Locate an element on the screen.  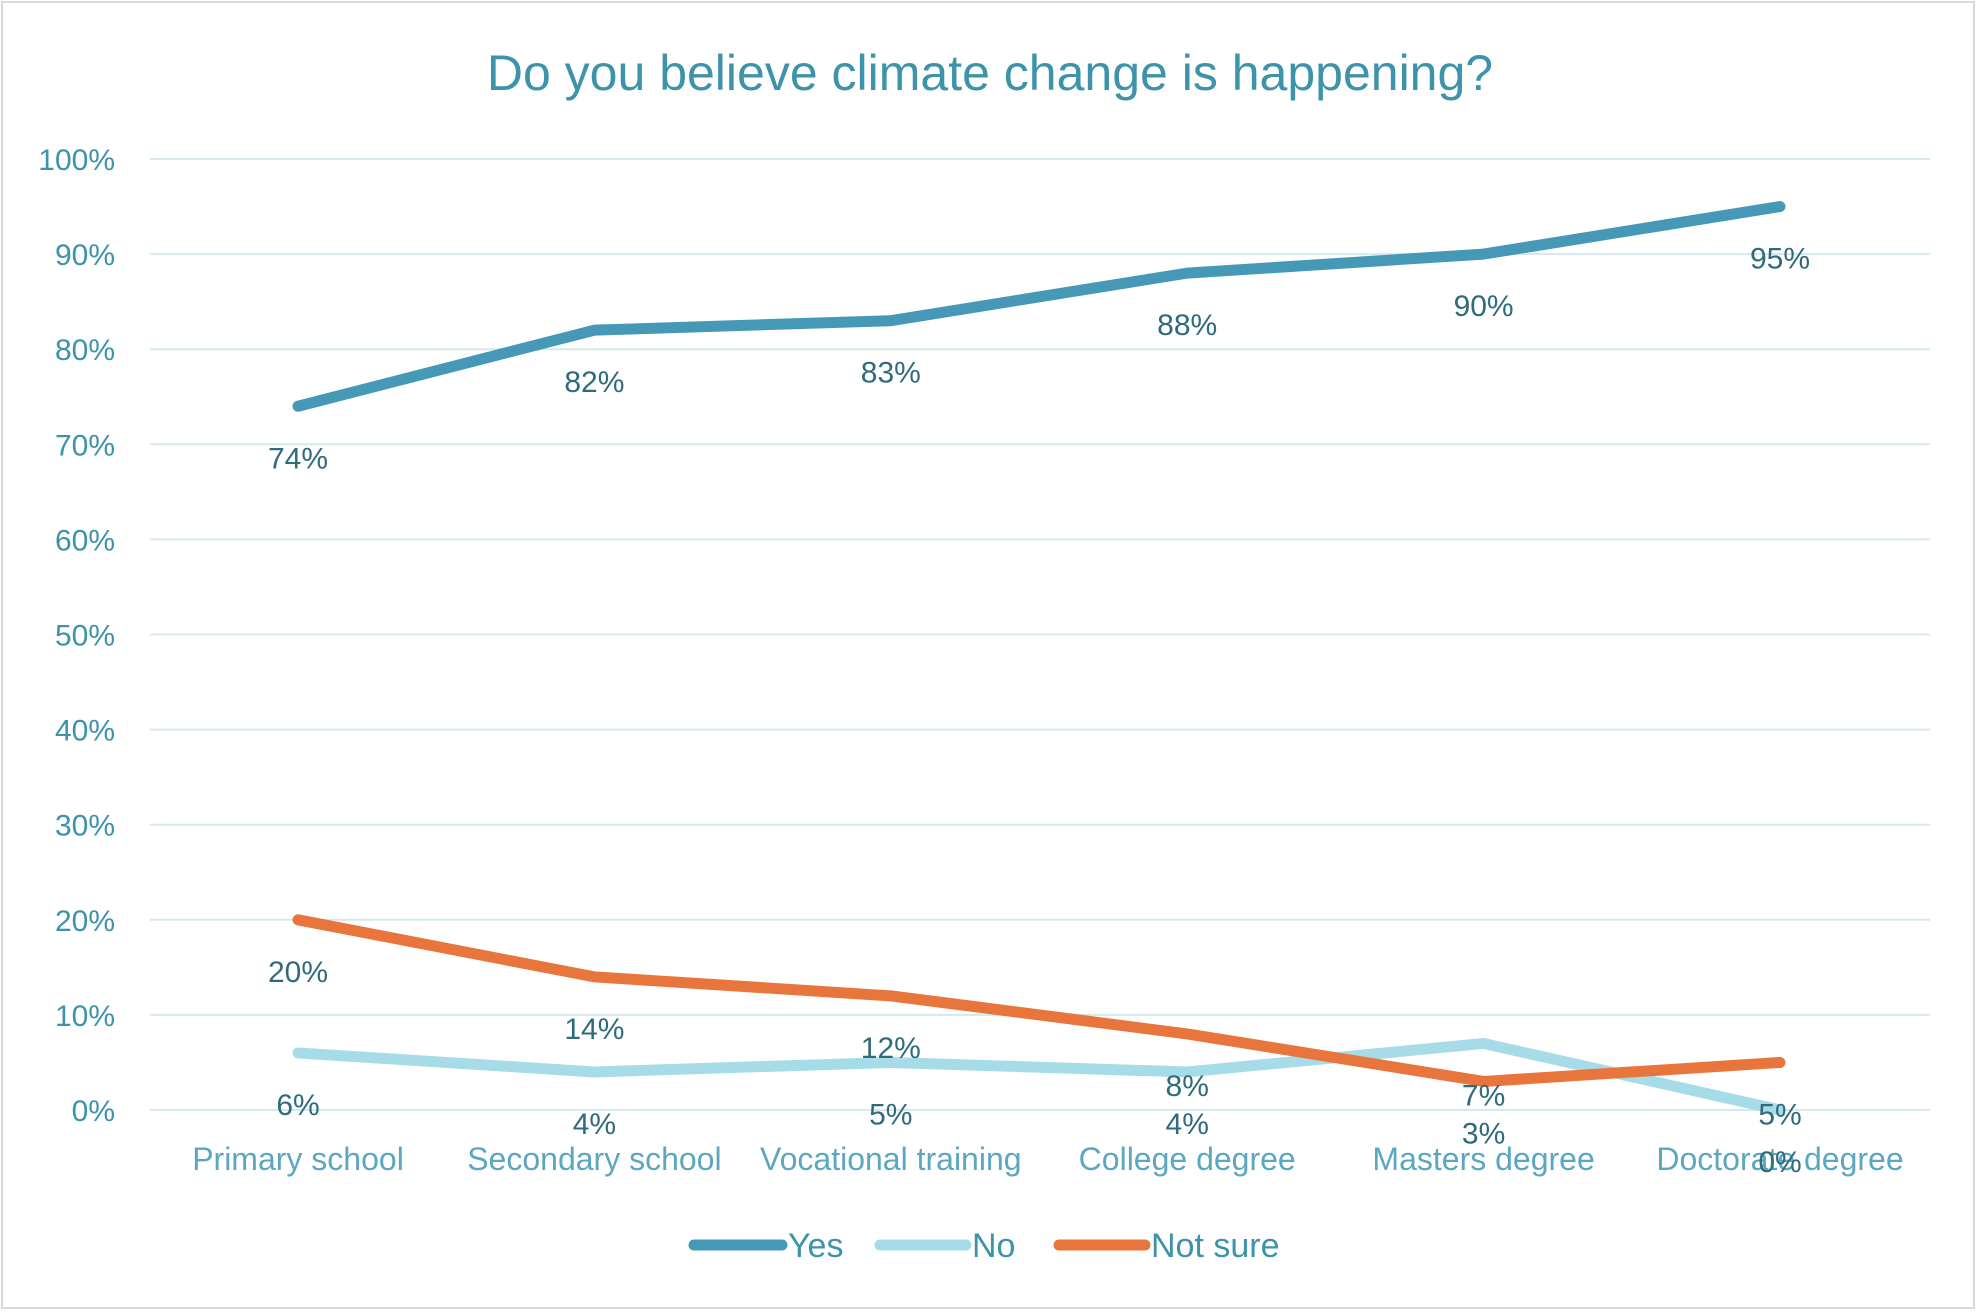
y-tick-label: 10% is located at coordinates (85, 1016).